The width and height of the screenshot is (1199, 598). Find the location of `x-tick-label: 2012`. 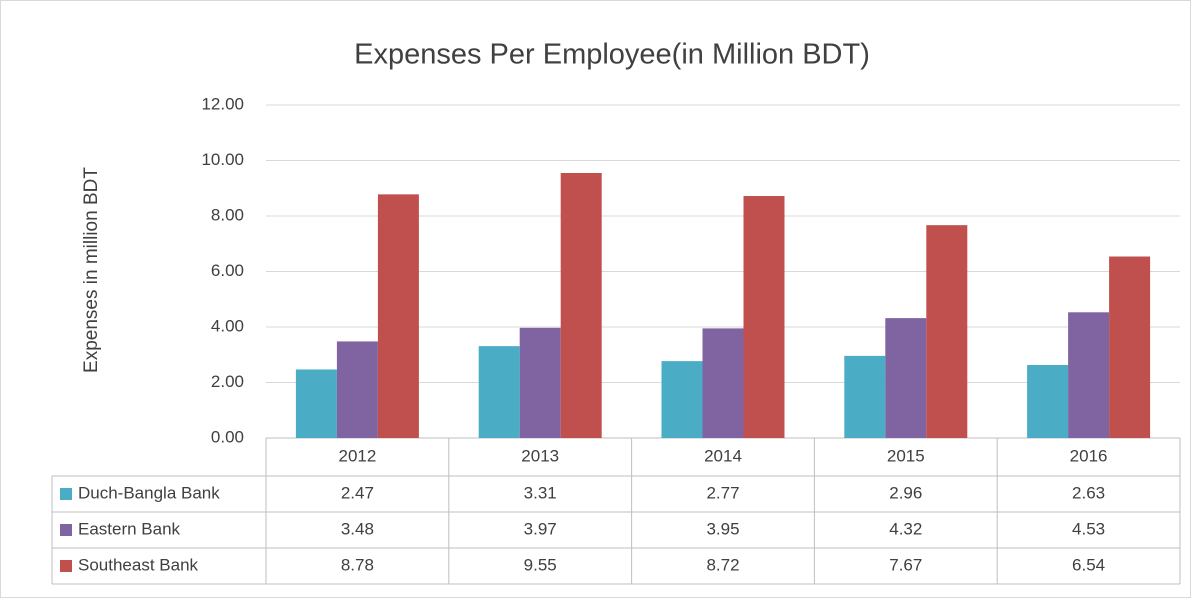

x-tick-label: 2012 is located at coordinates (357, 455).